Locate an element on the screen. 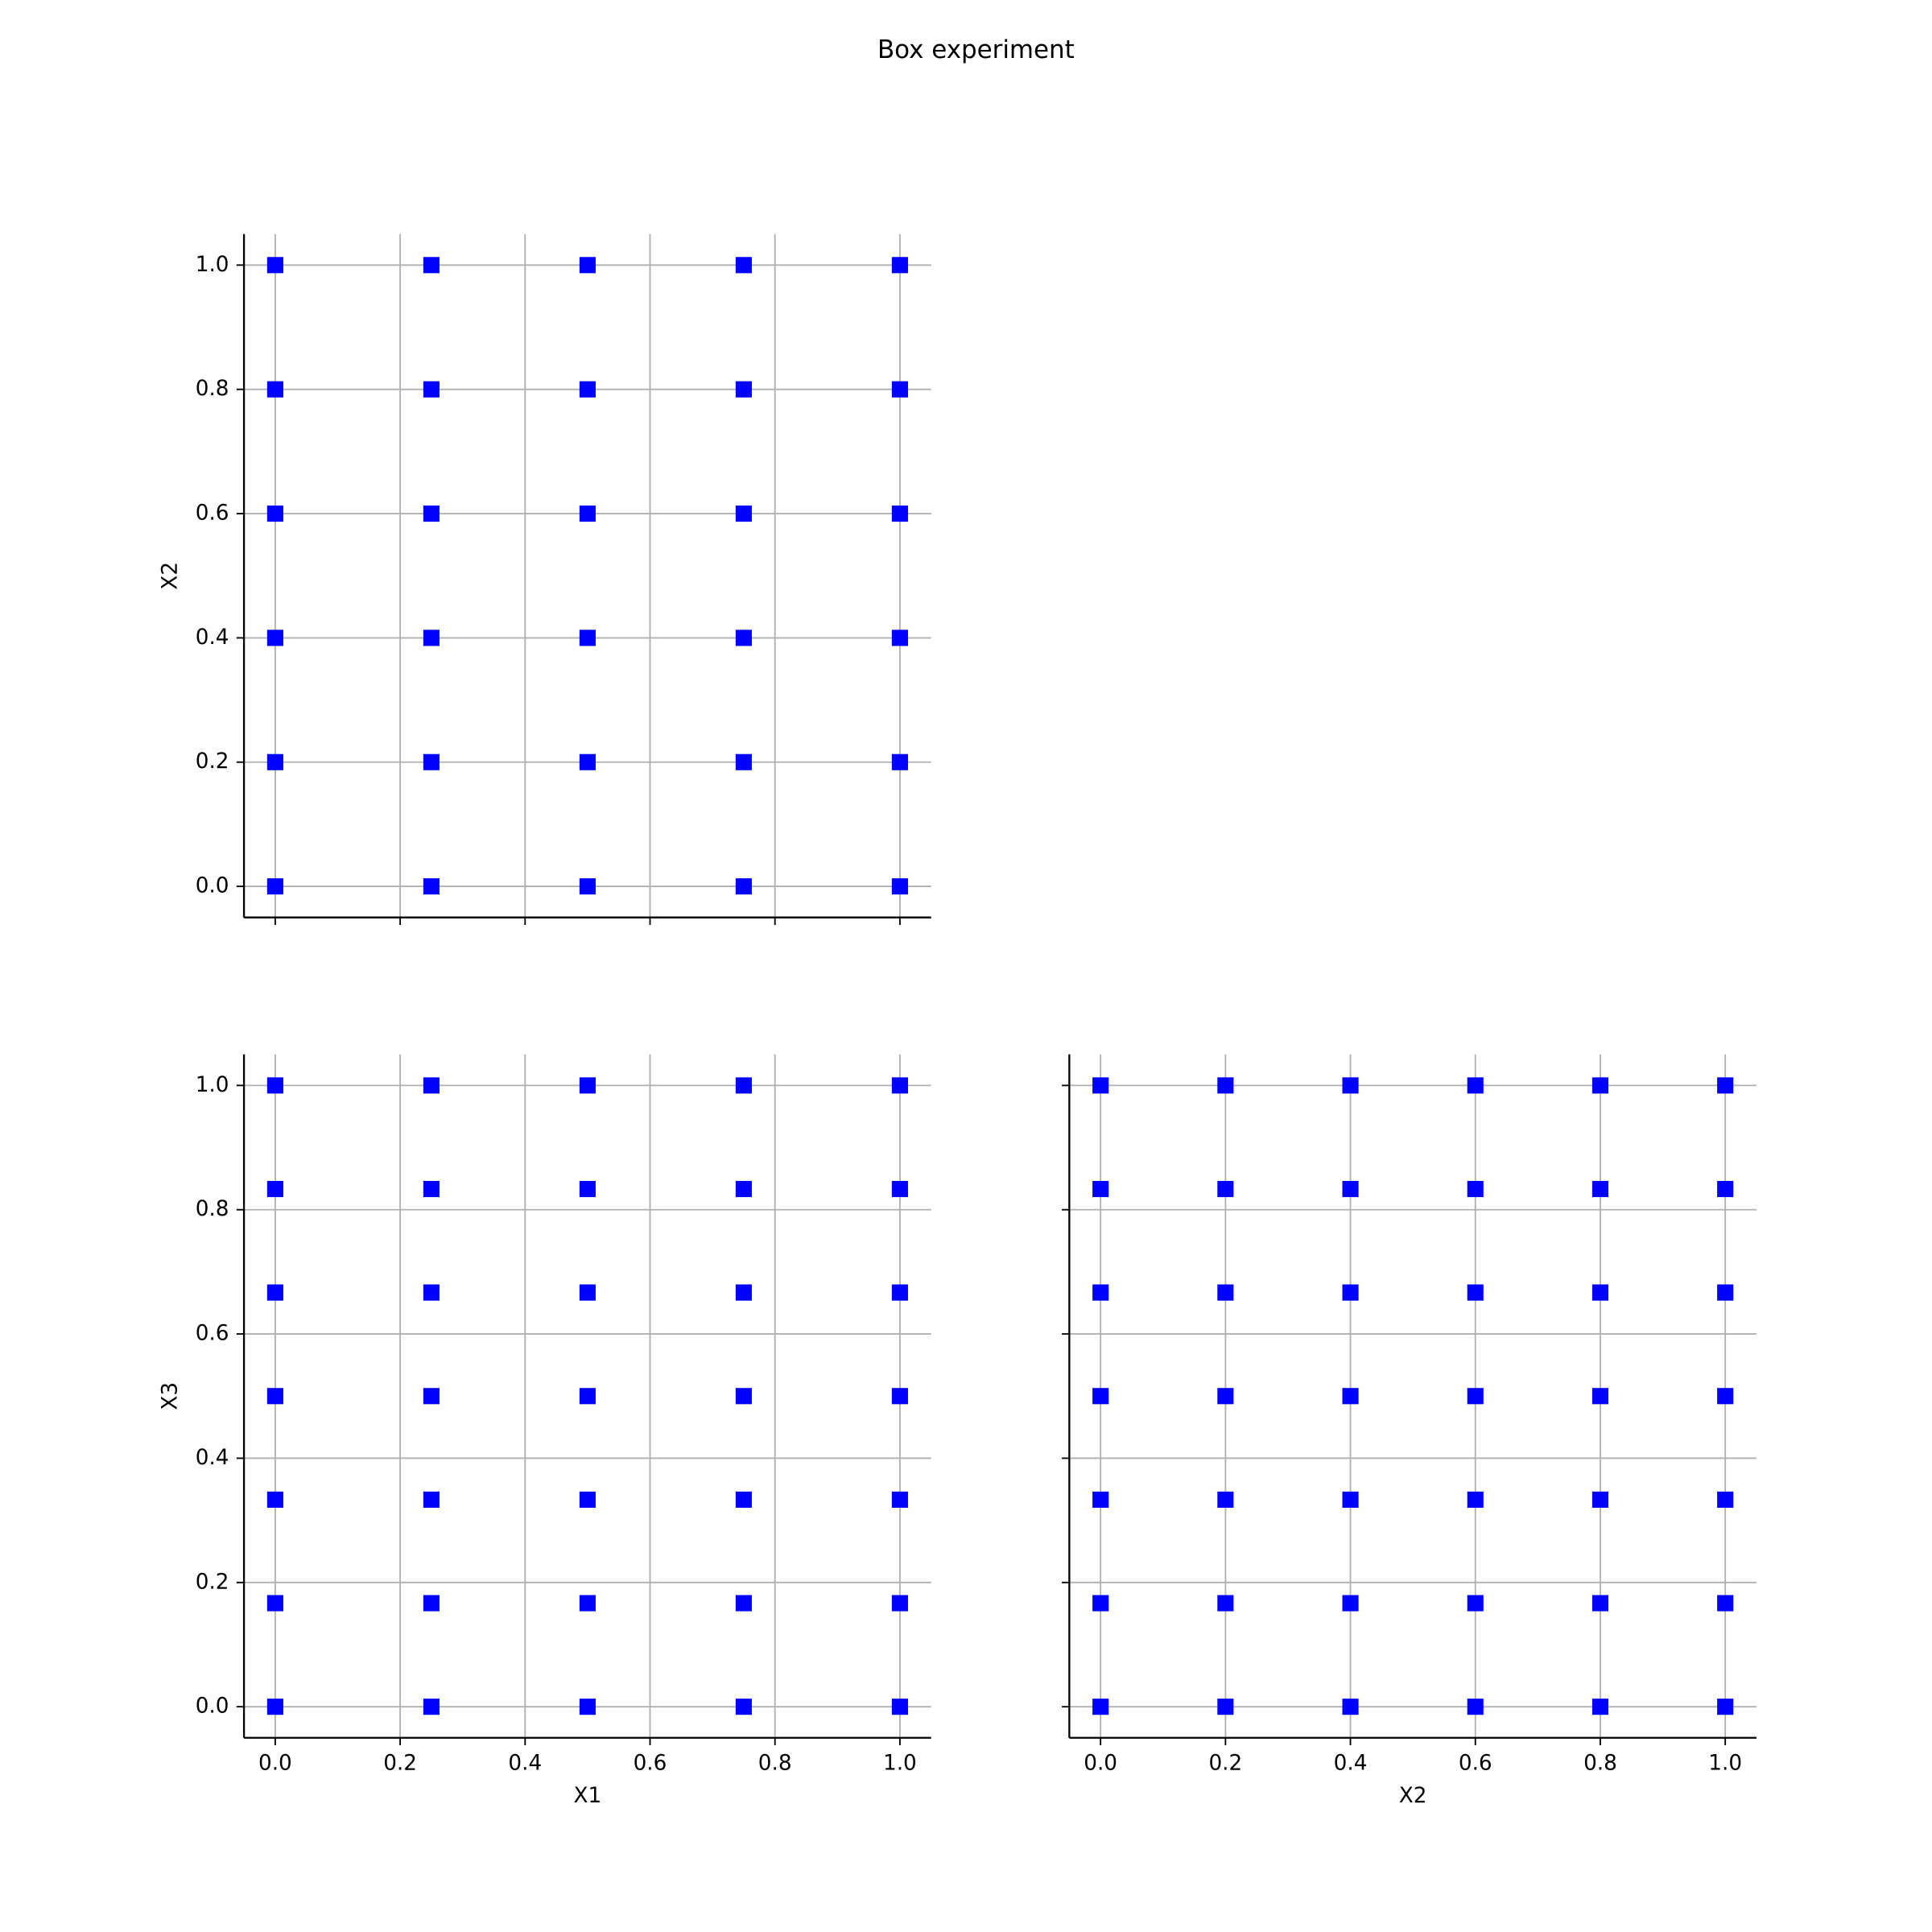  figure-title: Box experiment is located at coordinates (976, 49).